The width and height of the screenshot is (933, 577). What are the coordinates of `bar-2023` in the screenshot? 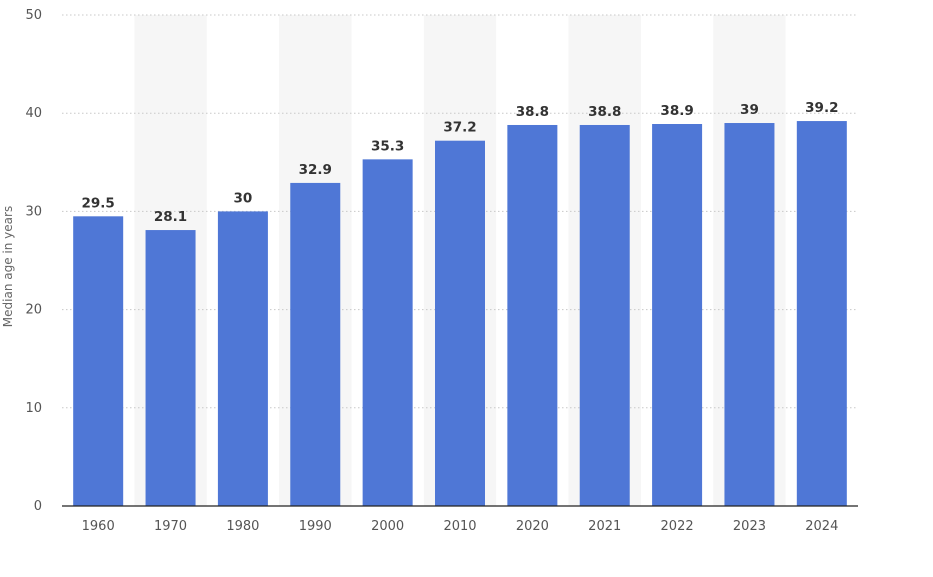 It's located at (749, 315).